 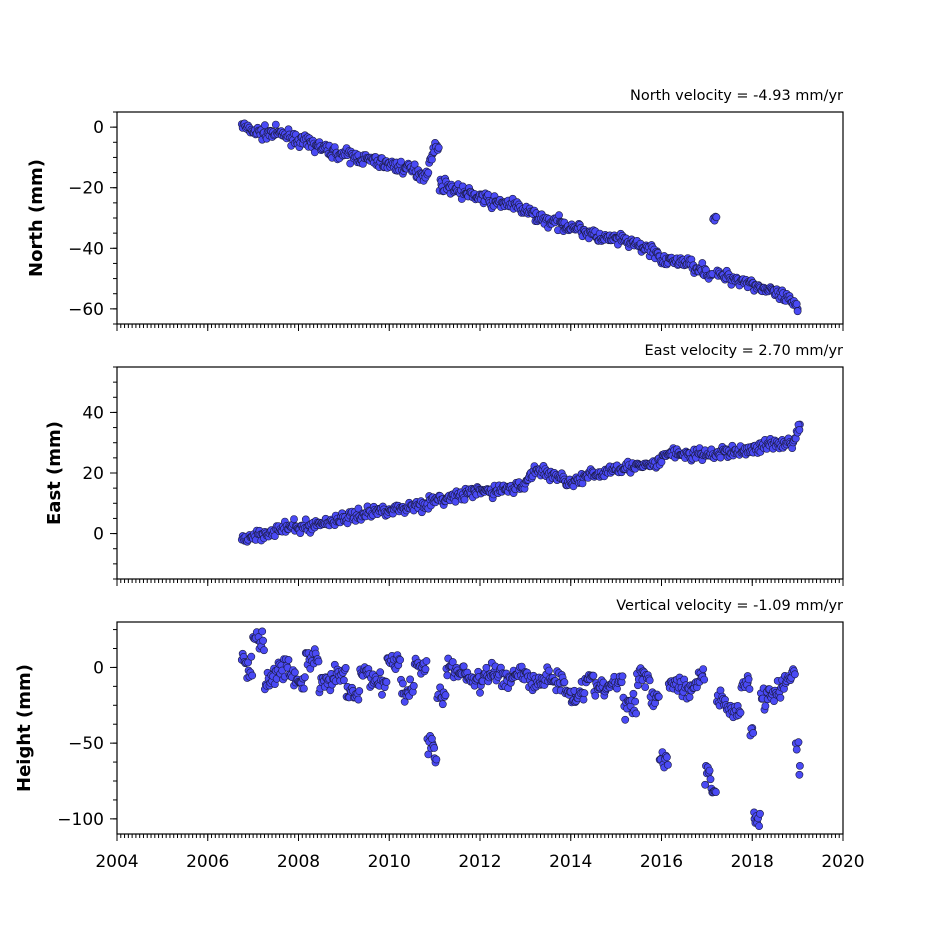 I want to click on y-tick-label: −20, so click(x=86, y=189).